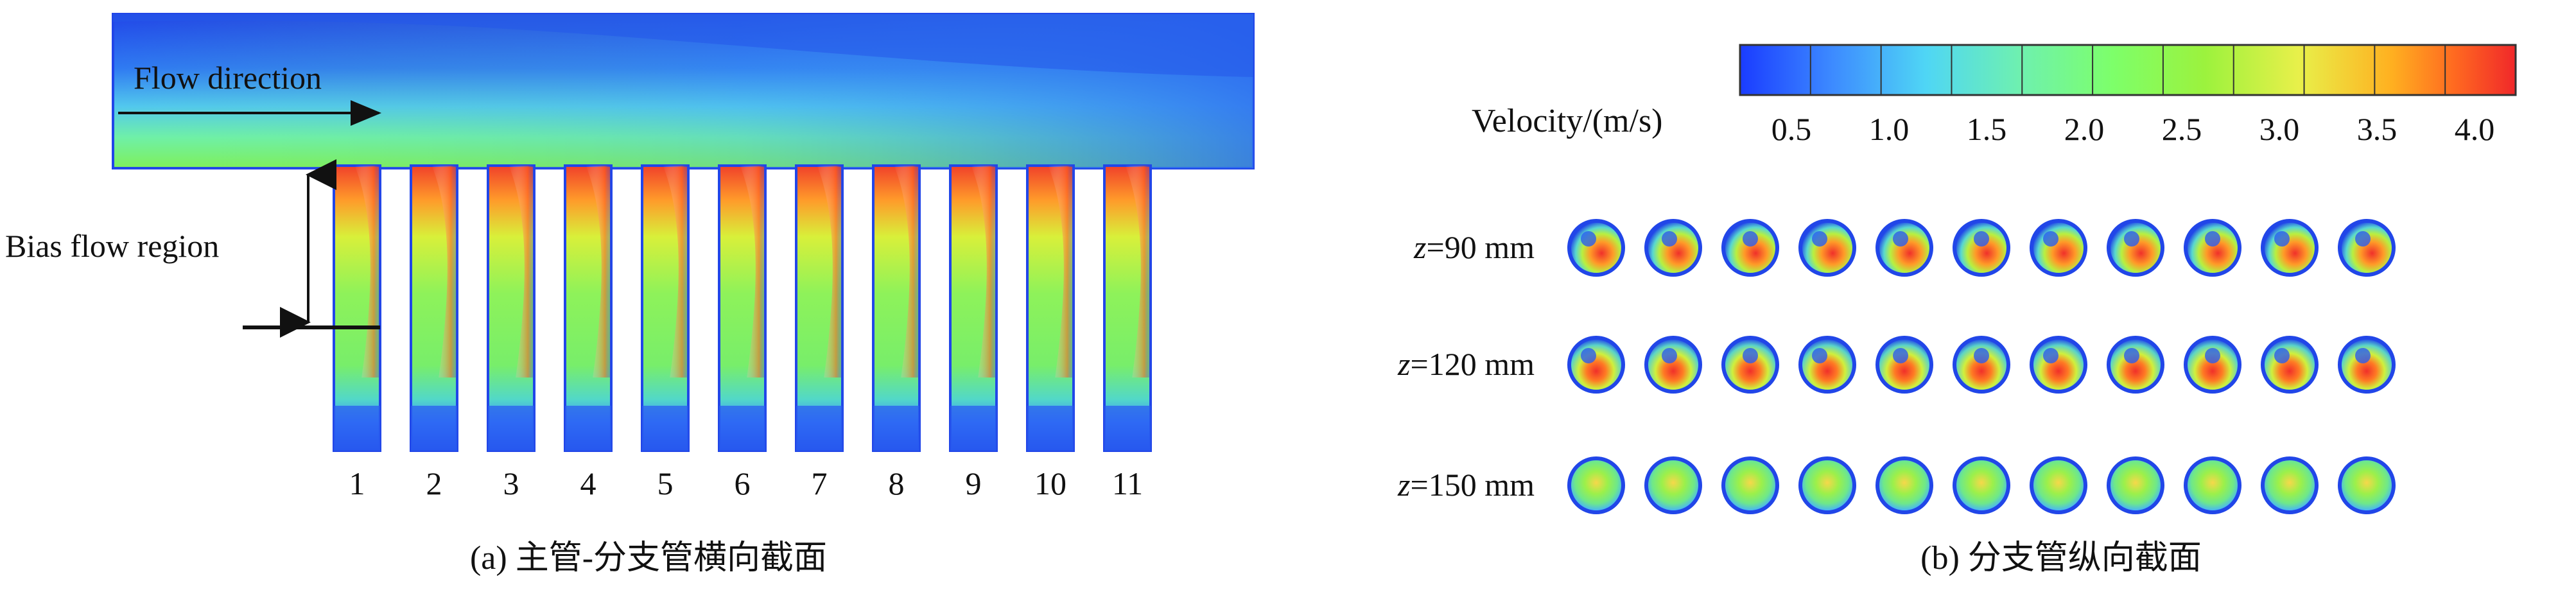  What do you see at coordinates (665, 483) in the screenshot?
I see `branch-number-5: 5` at bounding box center [665, 483].